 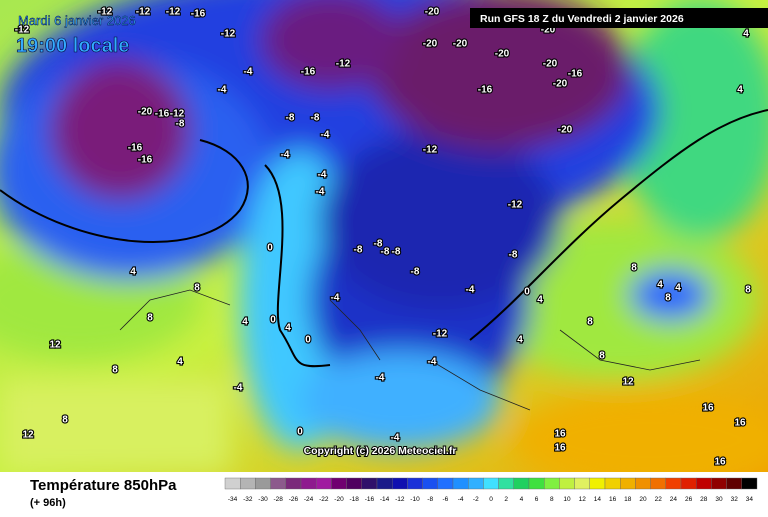 What do you see at coordinates (400, 499) in the screenshot?
I see `legend-label: -12` at bounding box center [400, 499].